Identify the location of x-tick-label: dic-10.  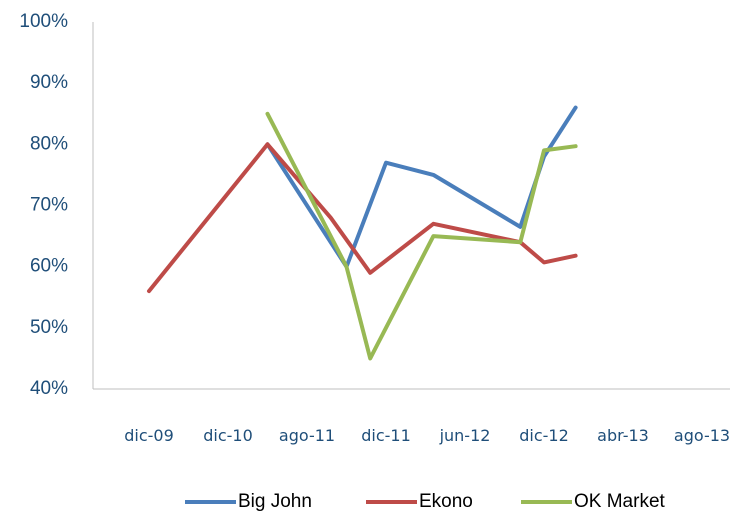
(228, 435).